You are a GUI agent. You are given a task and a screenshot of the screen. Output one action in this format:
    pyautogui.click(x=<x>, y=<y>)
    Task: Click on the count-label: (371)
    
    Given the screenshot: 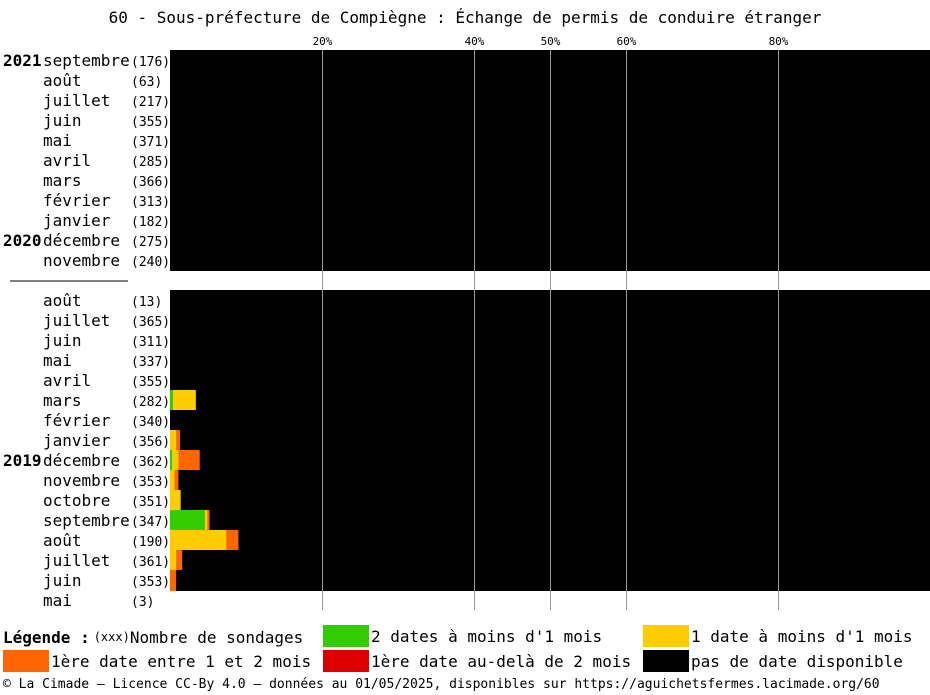 What is the action you would take?
    pyautogui.click(x=150, y=142)
    